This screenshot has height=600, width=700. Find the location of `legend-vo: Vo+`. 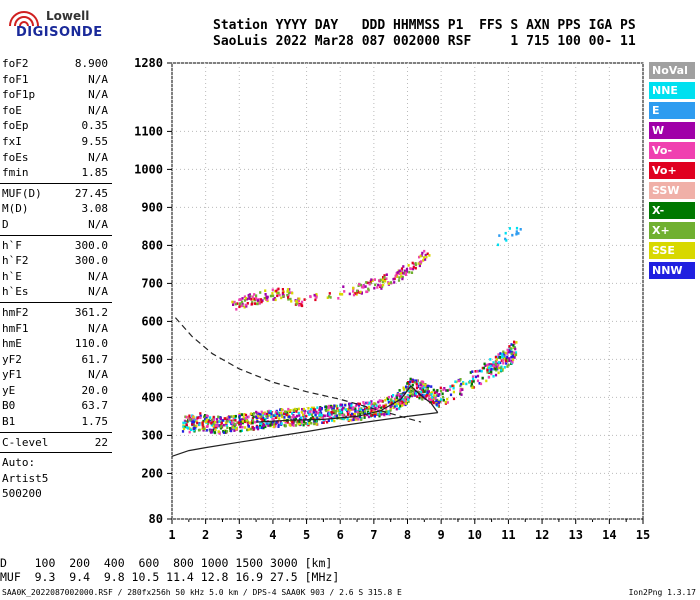

legend-vo: Vo+ is located at coordinates (672, 170).